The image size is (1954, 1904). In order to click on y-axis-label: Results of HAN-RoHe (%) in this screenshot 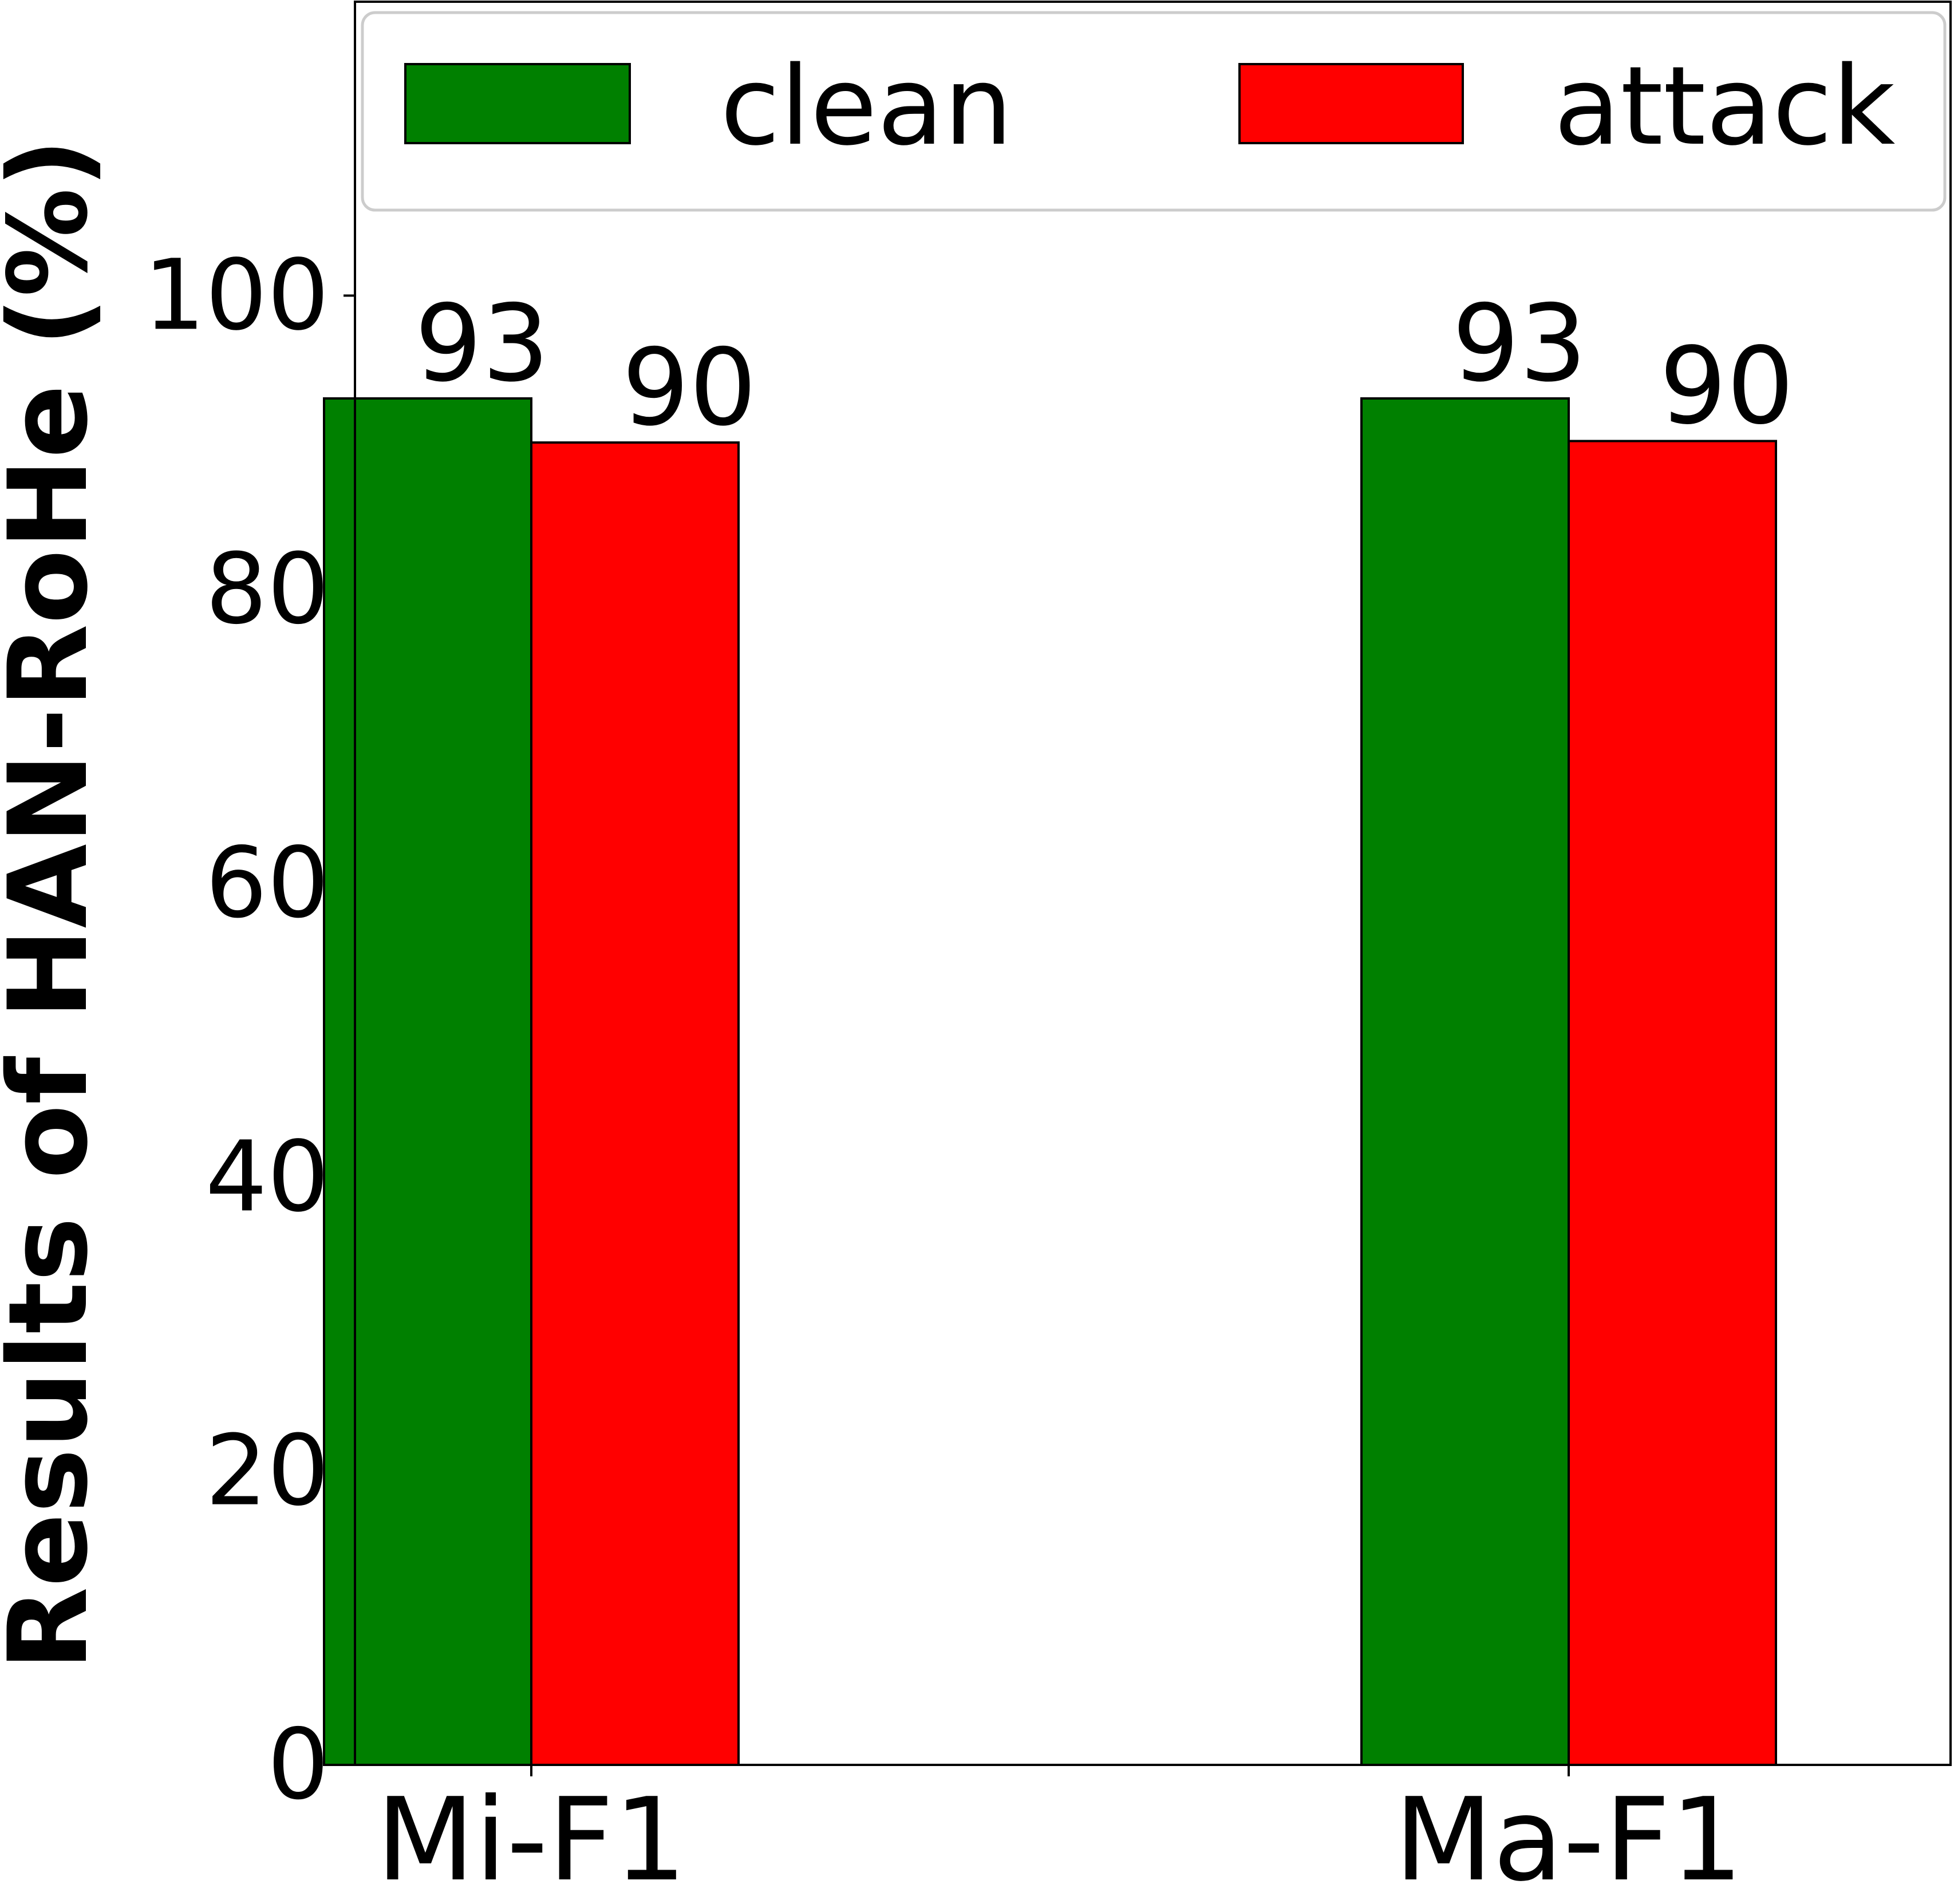, I will do `click(56, 905)`.